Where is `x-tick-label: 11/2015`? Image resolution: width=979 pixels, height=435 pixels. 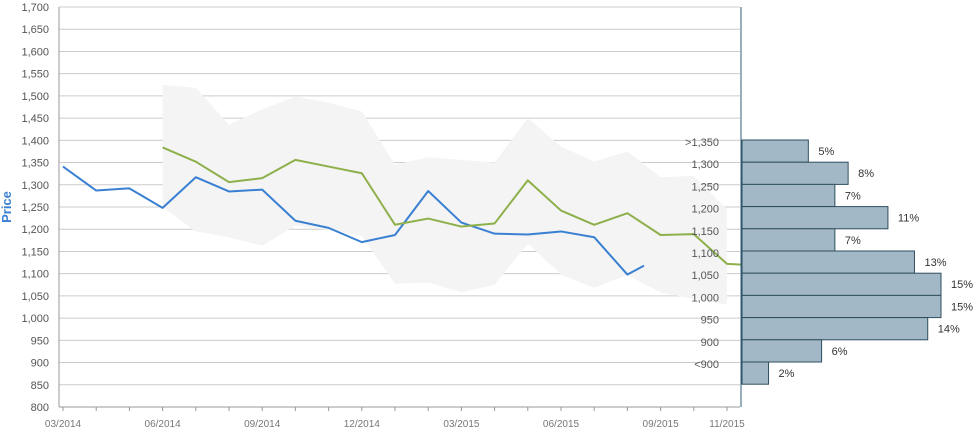
x-tick-label: 11/2015 is located at coordinates (727, 424).